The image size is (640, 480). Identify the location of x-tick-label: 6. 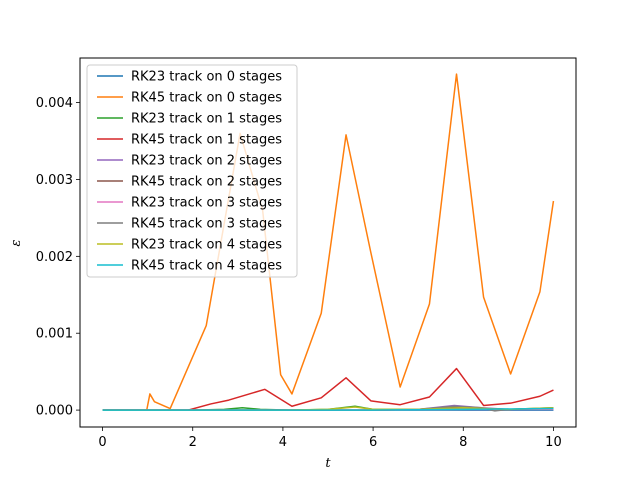
(373, 442).